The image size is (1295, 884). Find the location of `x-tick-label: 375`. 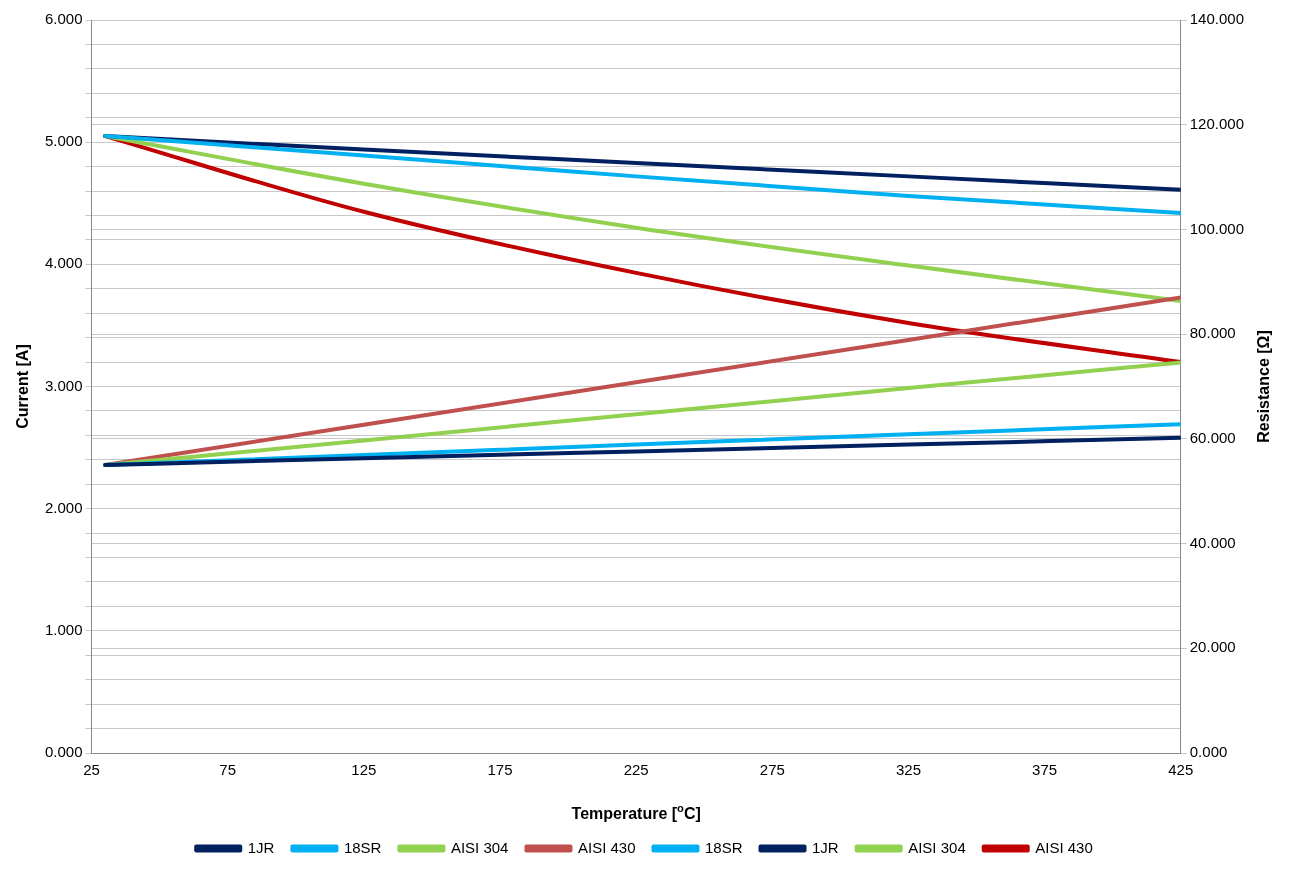

x-tick-label: 375 is located at coordinates (1045, 770).